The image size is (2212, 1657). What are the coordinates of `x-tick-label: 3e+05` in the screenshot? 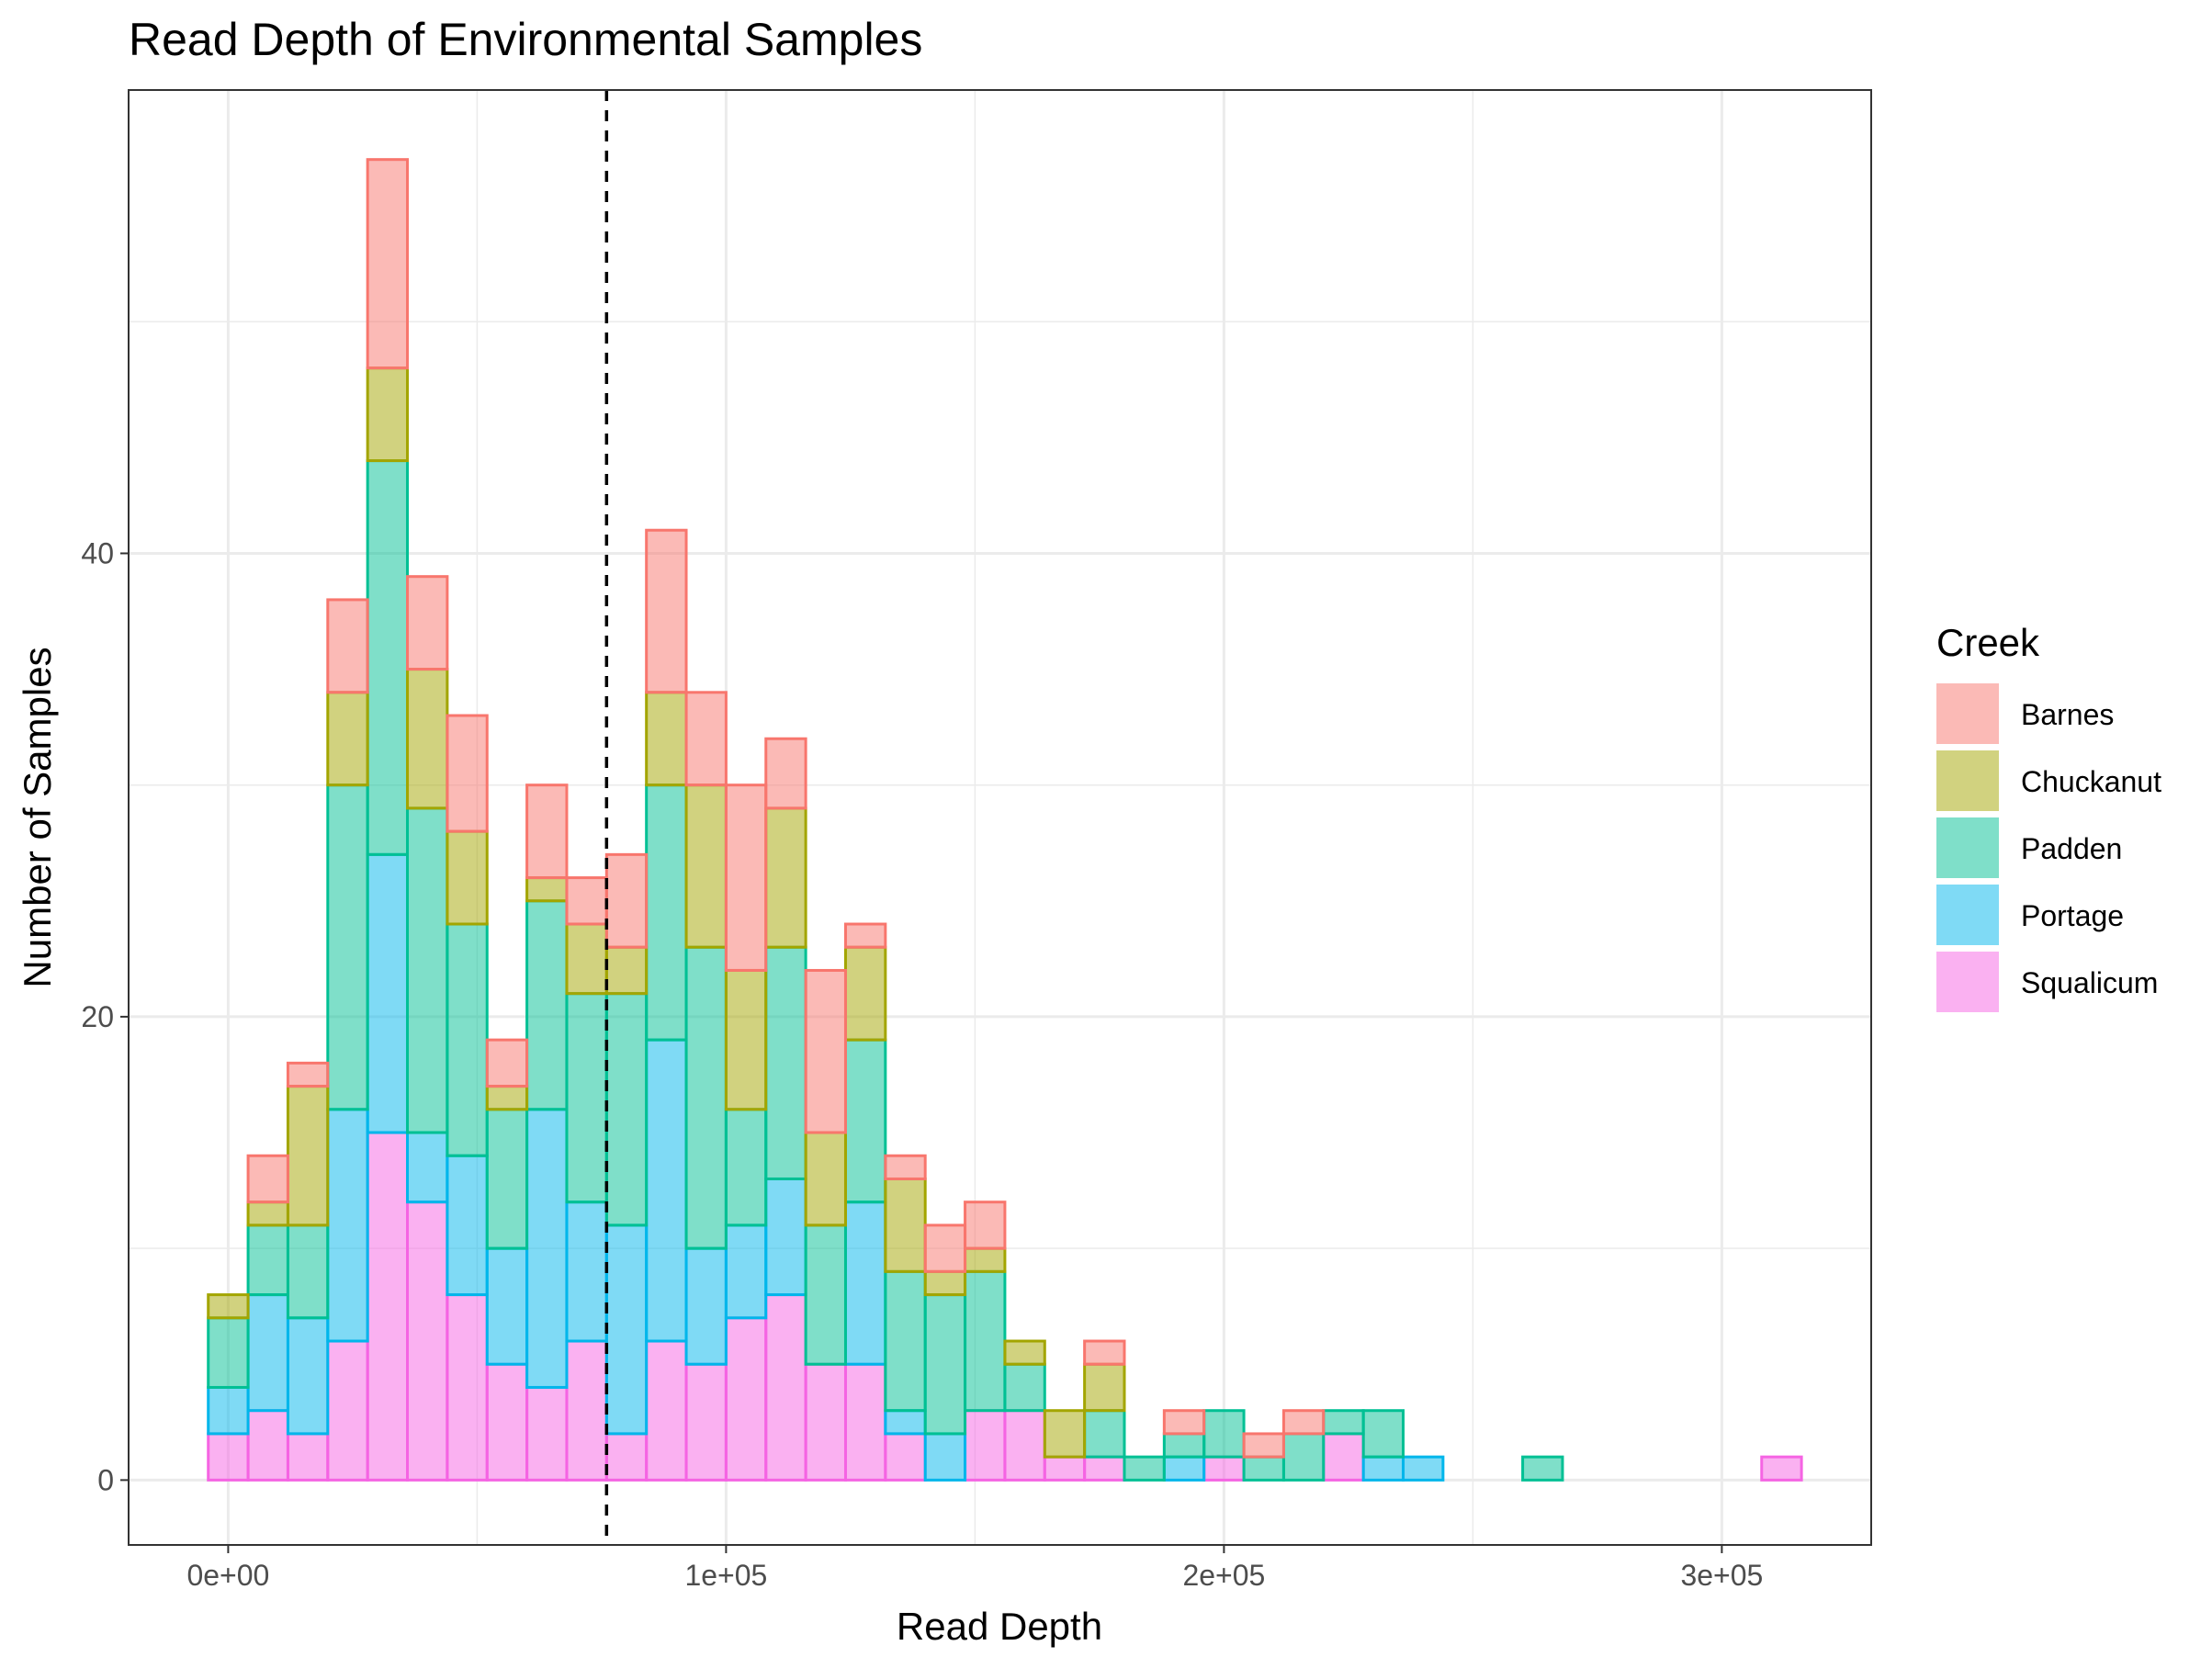 It's located at (1721, 1575).